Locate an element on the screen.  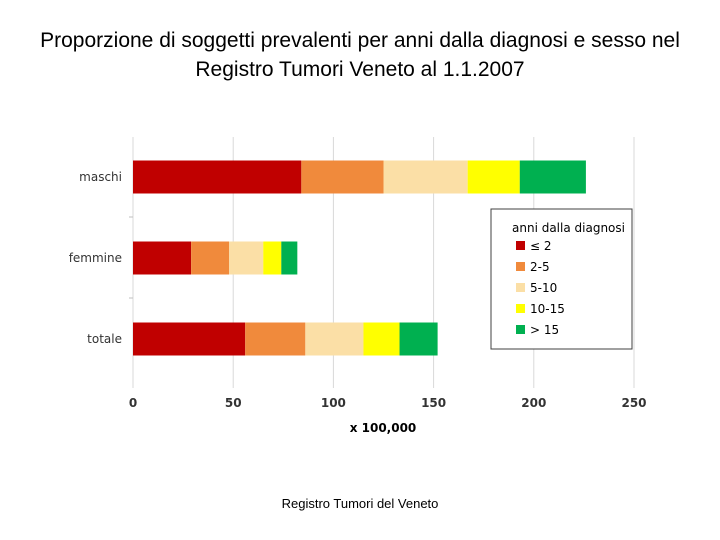
legend-items: ≤ 2 2-5 5-10 10-15 > 15 is located at coordinates (540, 288).